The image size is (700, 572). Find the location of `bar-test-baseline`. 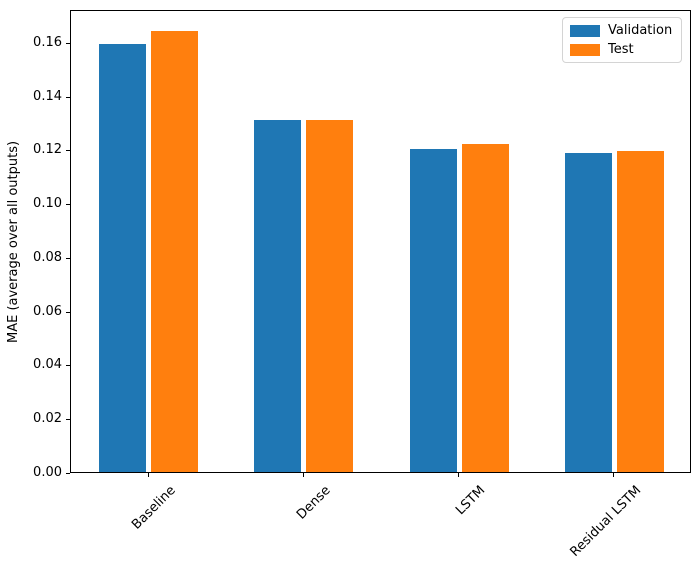

bar-test-baseline is located at coordinates (174, 251).